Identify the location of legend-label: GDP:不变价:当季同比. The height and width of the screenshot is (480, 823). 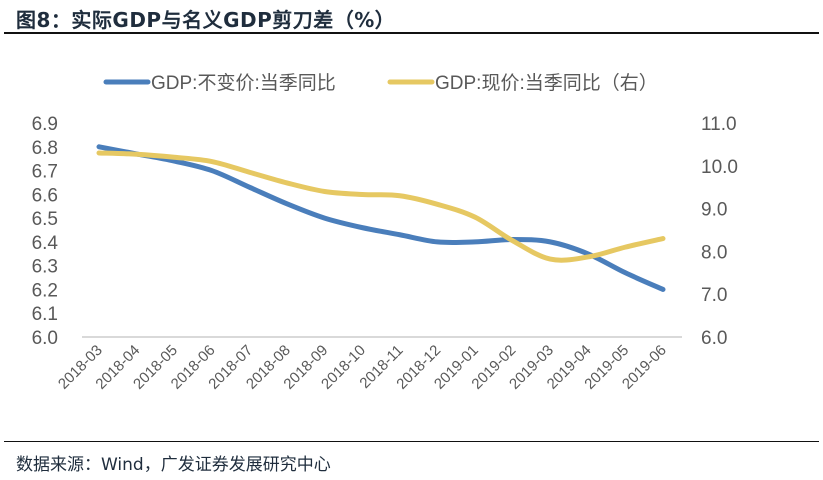
(243, 83).